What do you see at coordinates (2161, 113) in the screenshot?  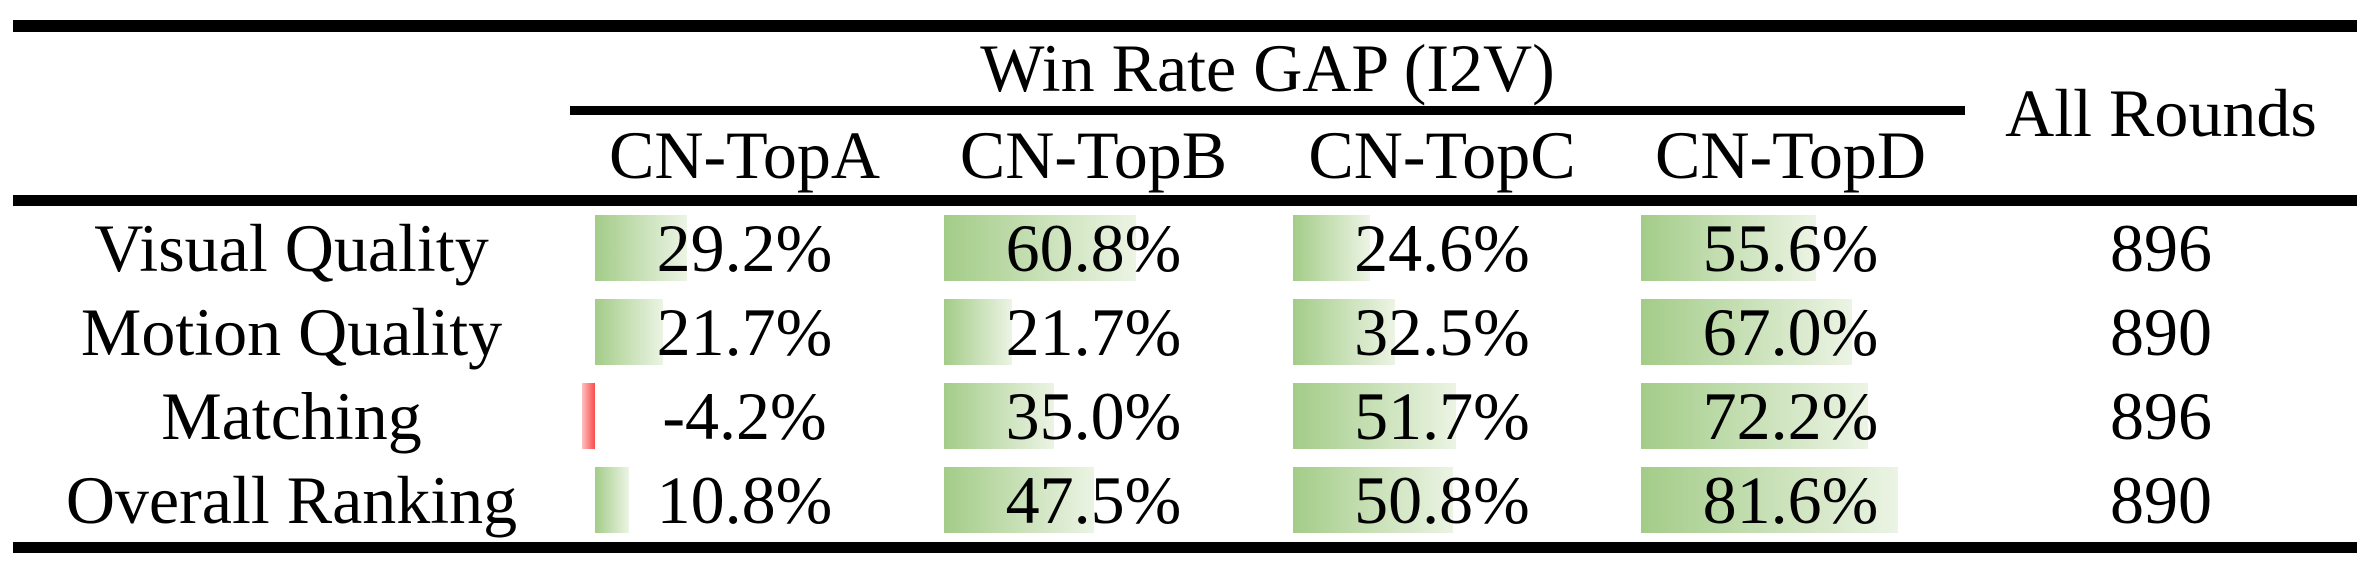 I see `all-rounds-header: All Rounds` at bounding box center [2161, 113].